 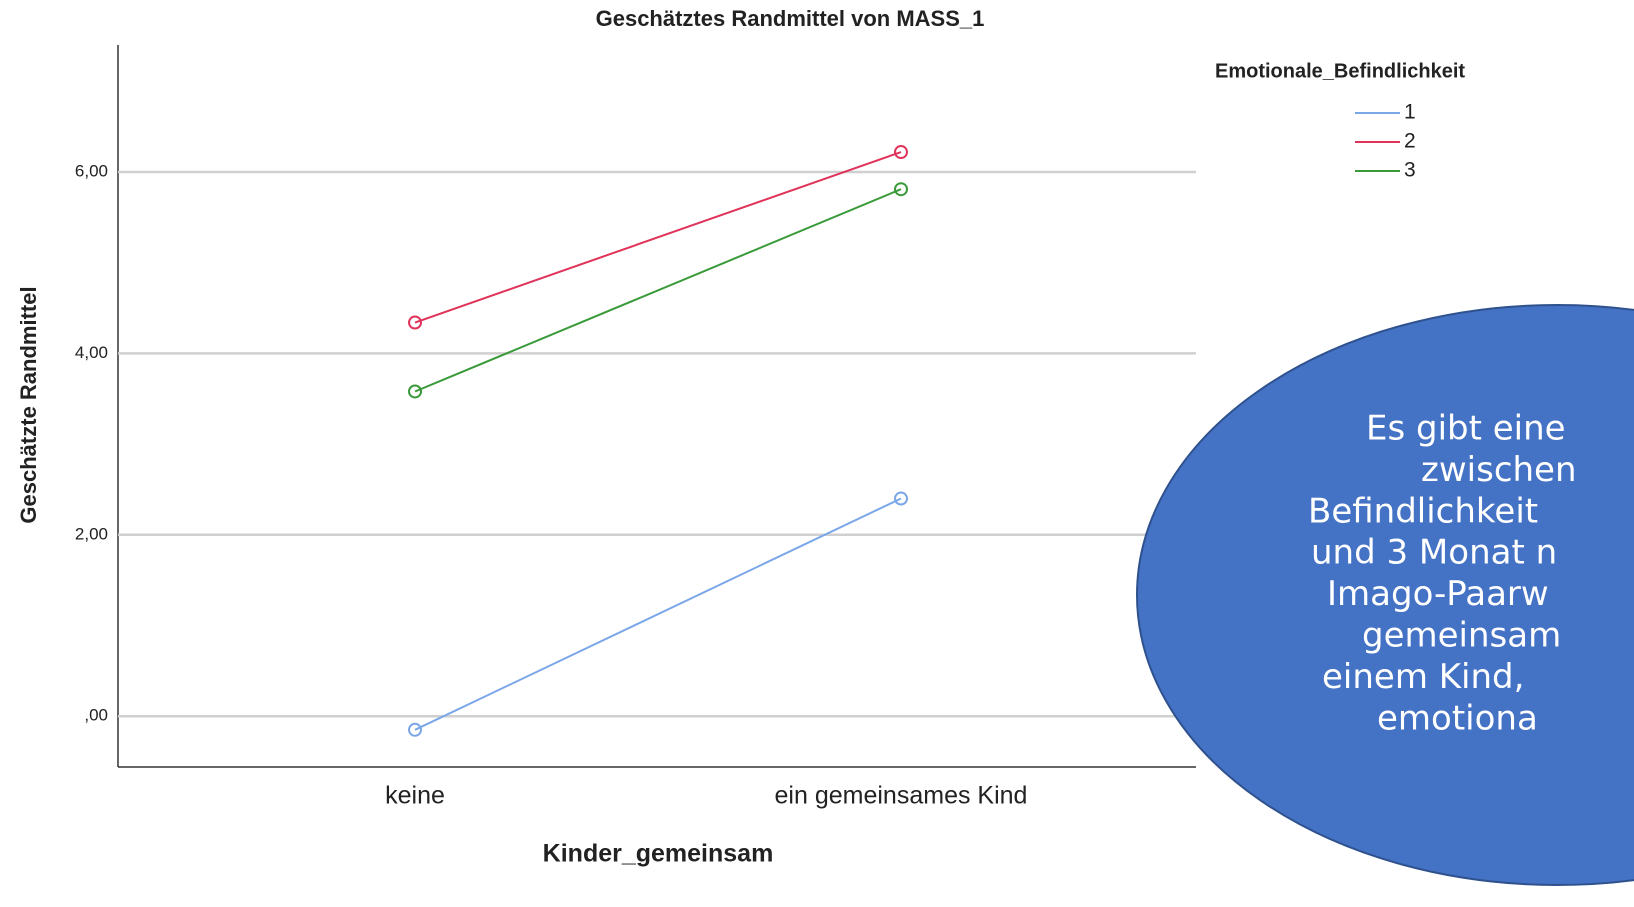 What do you see at coordinates (658, 854) in the screenshot?
I see `x-axis-label: Kinder_gemeinsam` at bounding box center [658, 854].